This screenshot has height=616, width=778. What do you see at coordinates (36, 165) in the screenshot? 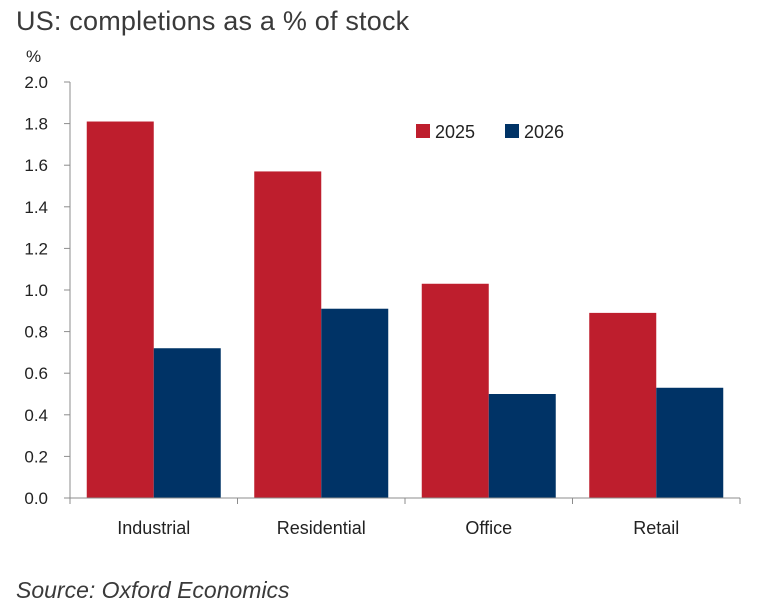
I see `y-tick-label: 1.6` at bounding box center [36, 165].